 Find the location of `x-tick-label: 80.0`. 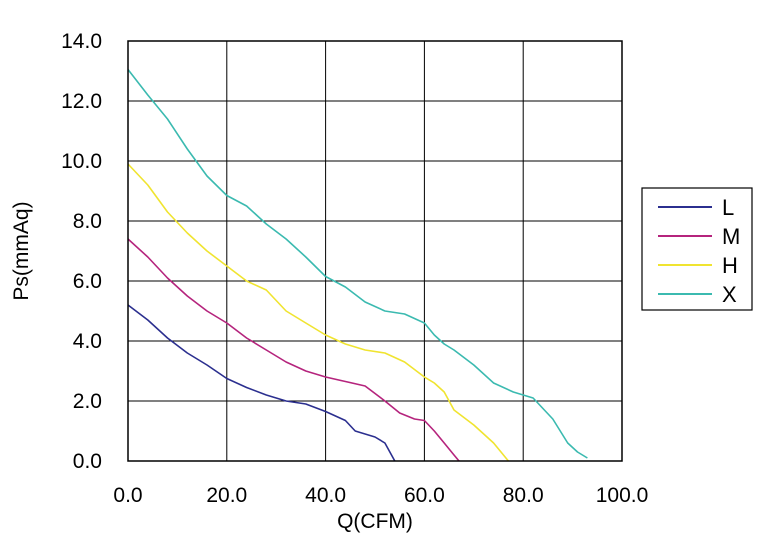

x-tick-label: 80.0 is located at coordinates (523, 495).